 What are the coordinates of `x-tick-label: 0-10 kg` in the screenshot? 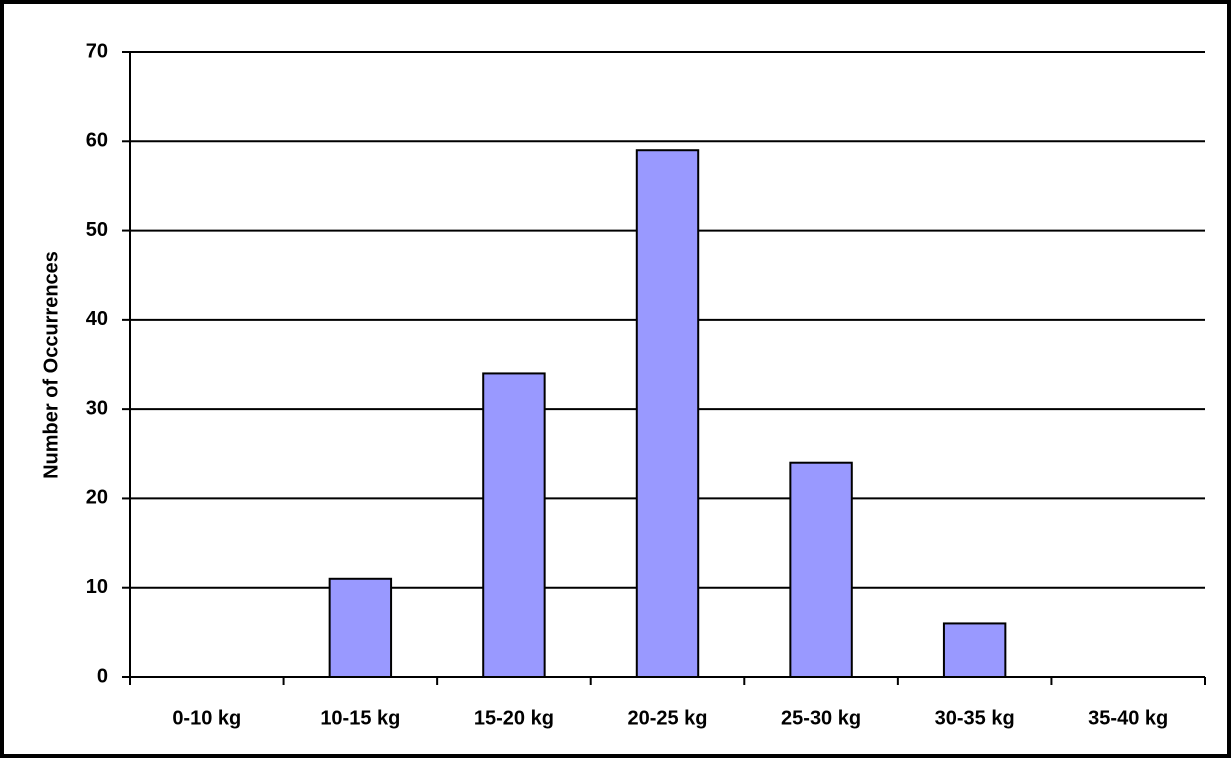 It's located at (206, 718).